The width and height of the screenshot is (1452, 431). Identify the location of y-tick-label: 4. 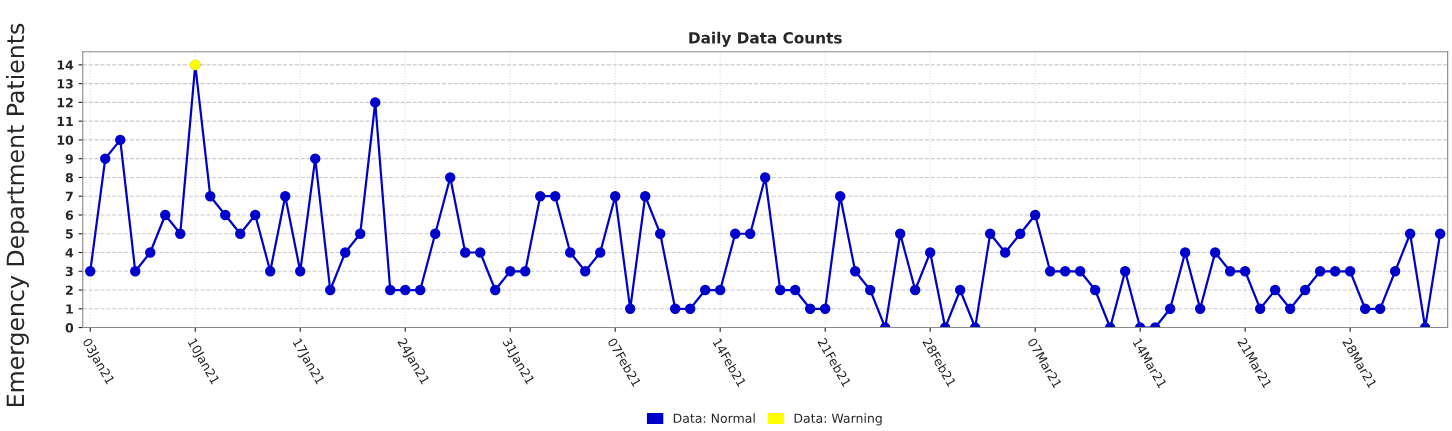
(69, 253).